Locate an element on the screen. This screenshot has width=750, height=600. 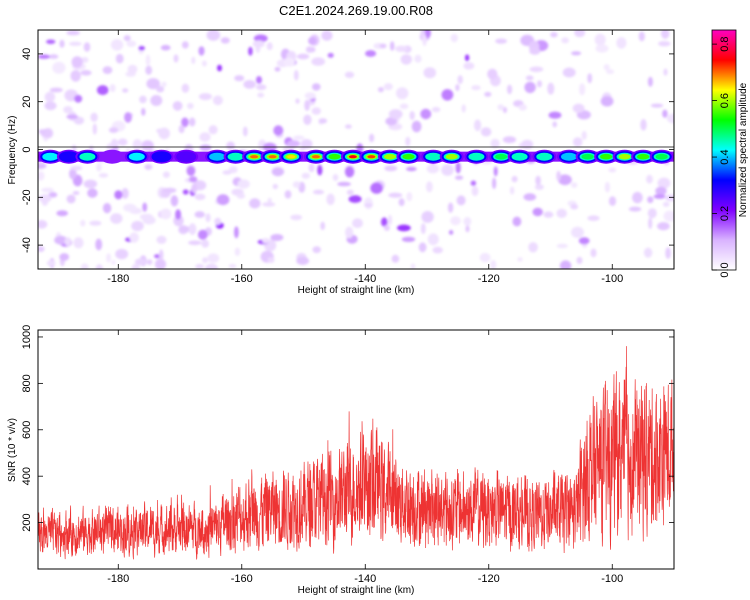
x-tick-label: -160 is located at coordinates (242, 279).